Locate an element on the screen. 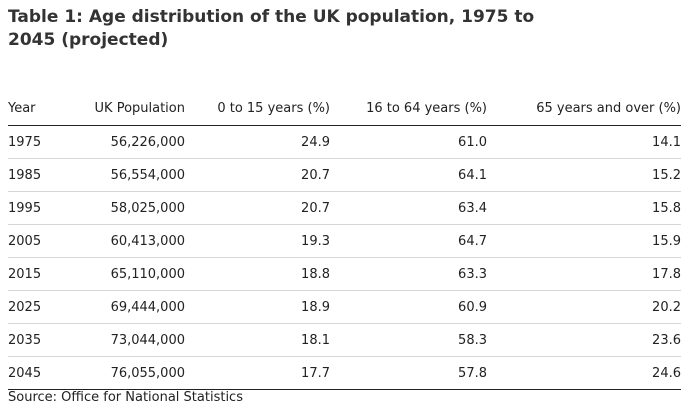 The image size is (689, 414). population-cell: 56,226,000 is located at coordinates (127, 142).